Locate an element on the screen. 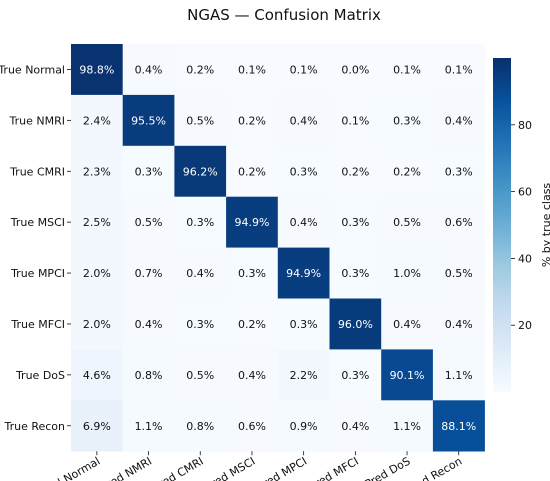  cell-value-label: 6.9% is located at coordinates (97, 426).